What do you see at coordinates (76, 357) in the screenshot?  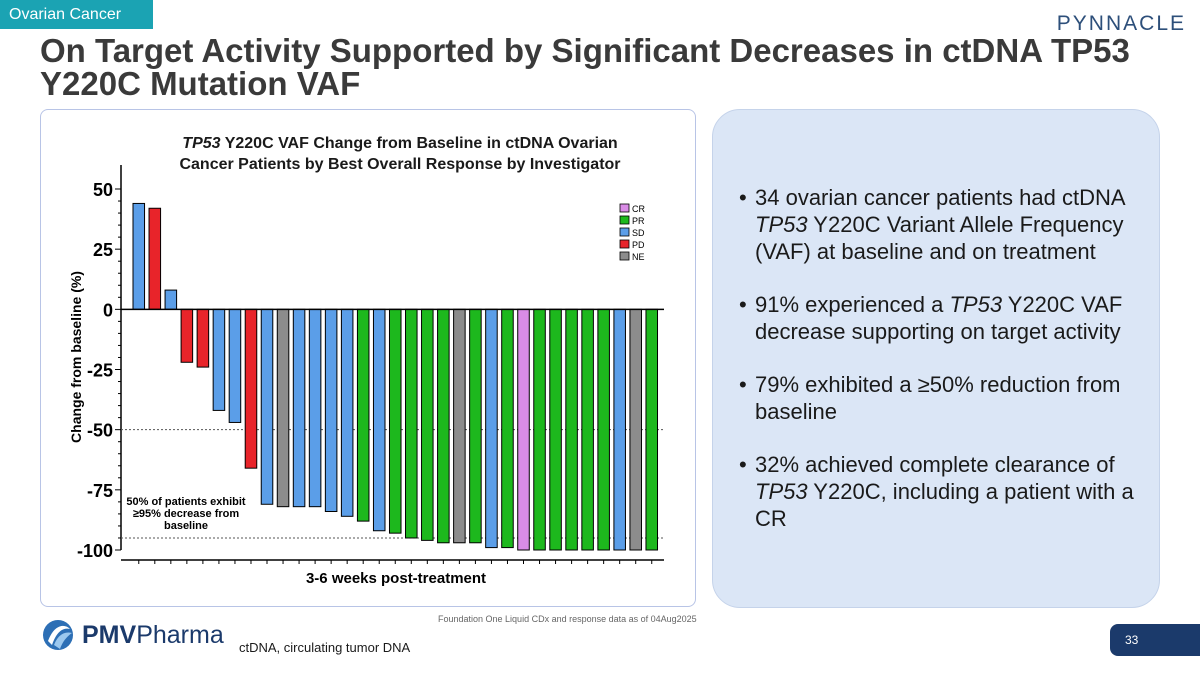 I see `y-axis-label: Change from baseline (%)` at bounding box center [76, 357].